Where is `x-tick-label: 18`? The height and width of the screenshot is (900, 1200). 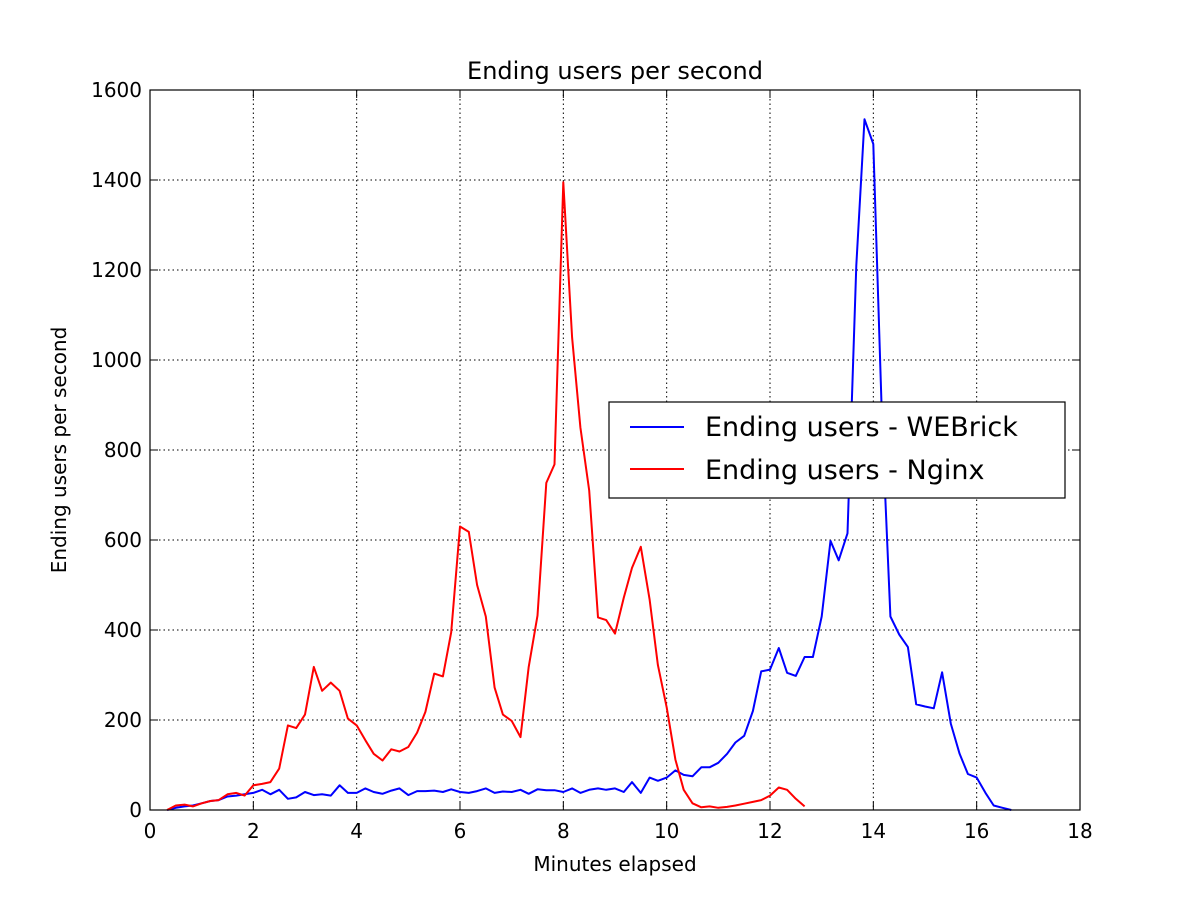
x-tick-label: 18 is located at coordinates (1079, 831).